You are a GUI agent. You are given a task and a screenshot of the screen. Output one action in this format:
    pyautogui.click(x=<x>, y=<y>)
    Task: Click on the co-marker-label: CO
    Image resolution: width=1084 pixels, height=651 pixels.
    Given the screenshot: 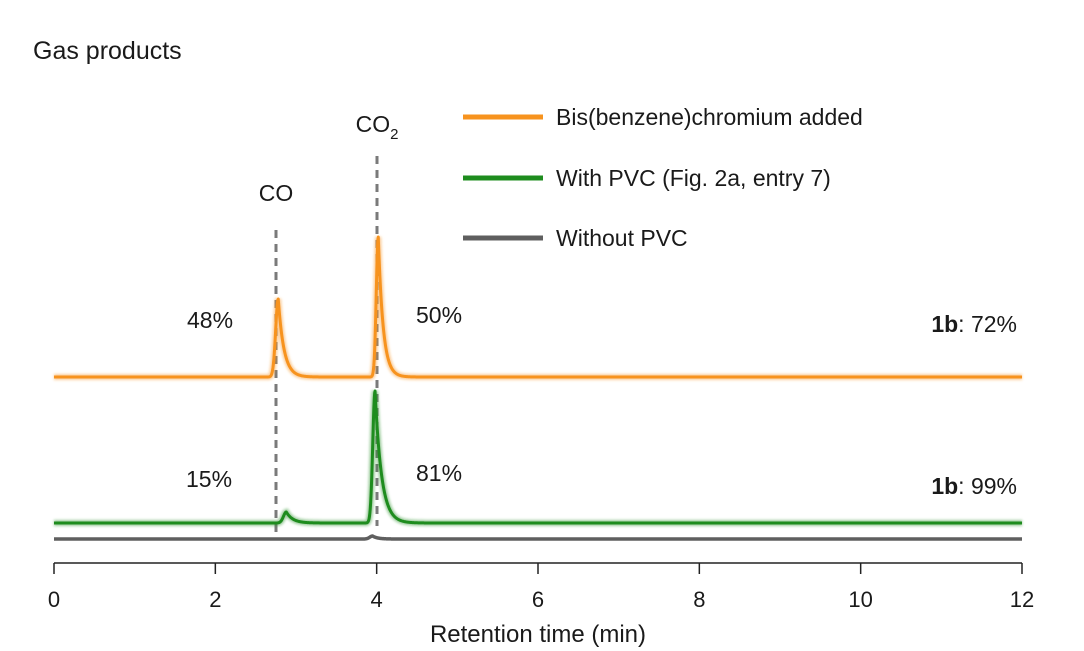 What is the action you would take?
    pyautogui.click(x=276, y=193)
    